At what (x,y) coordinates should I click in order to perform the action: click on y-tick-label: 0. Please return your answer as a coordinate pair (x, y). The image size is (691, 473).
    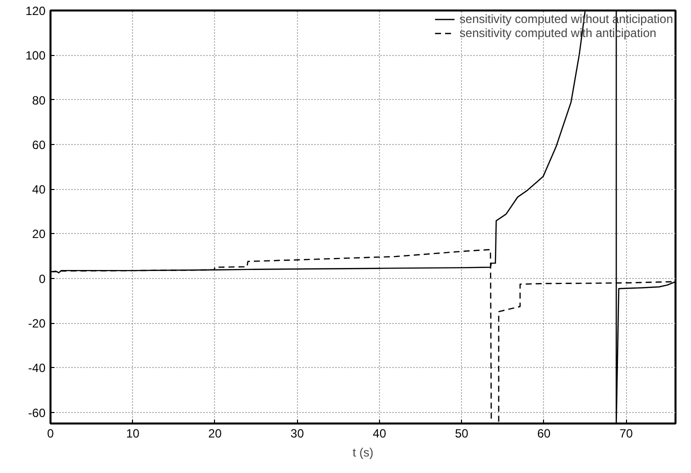
    Looking at the image, I should click on (42, 279).